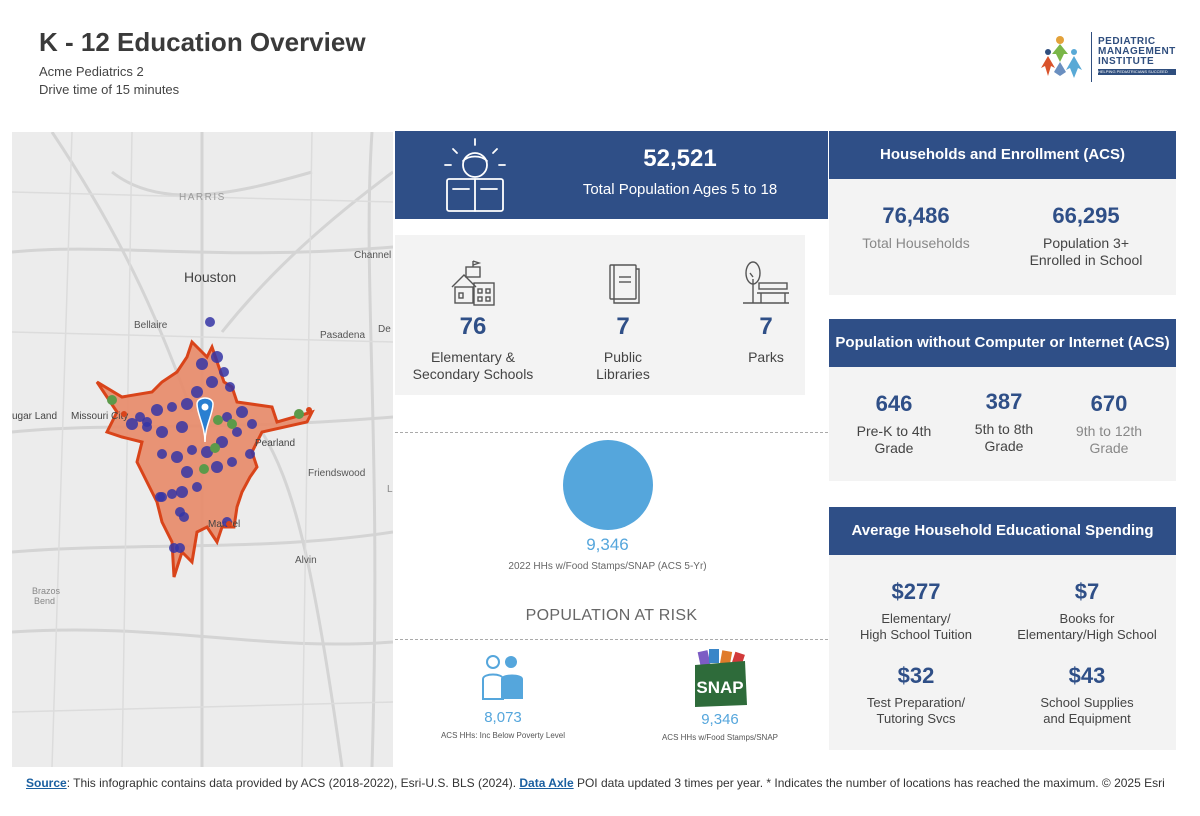  What do you see at coordinates (894, 448) in the screenshot?
I see `pre-k-4th-label-2: Grade` at bounding box center [894, 448].